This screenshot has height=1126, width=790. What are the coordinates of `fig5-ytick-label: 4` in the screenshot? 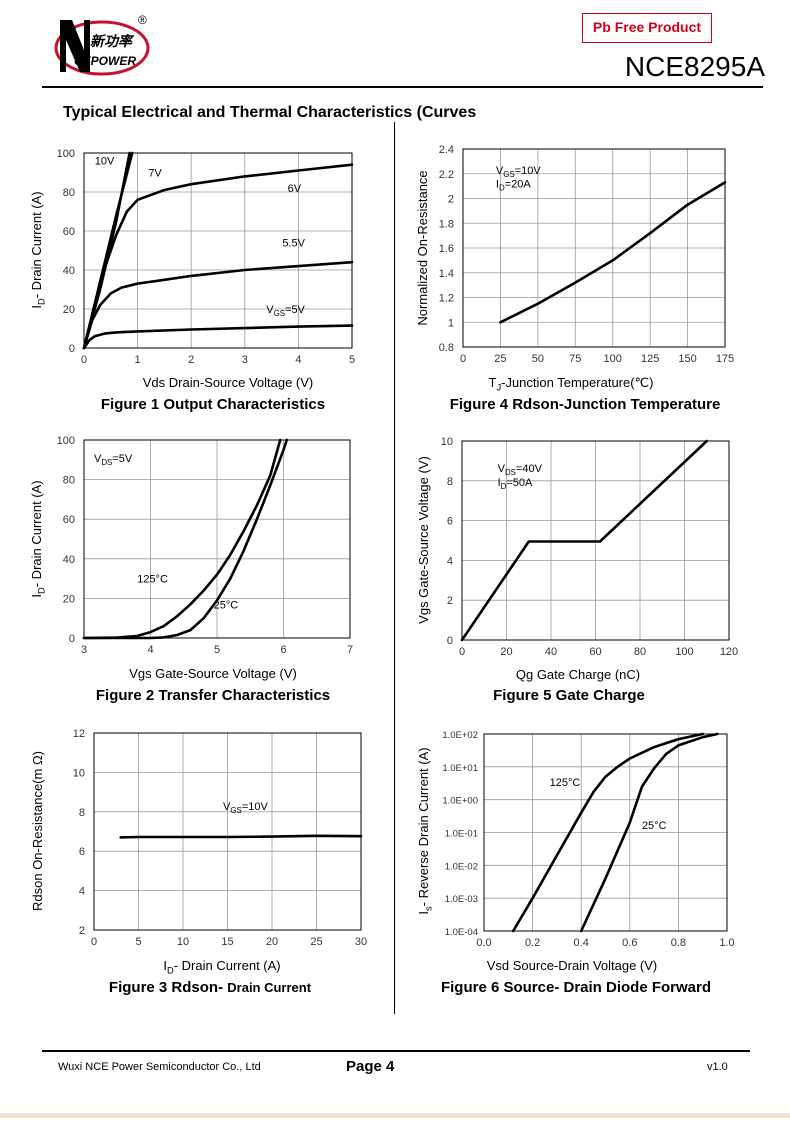 It's located at (450, 561).